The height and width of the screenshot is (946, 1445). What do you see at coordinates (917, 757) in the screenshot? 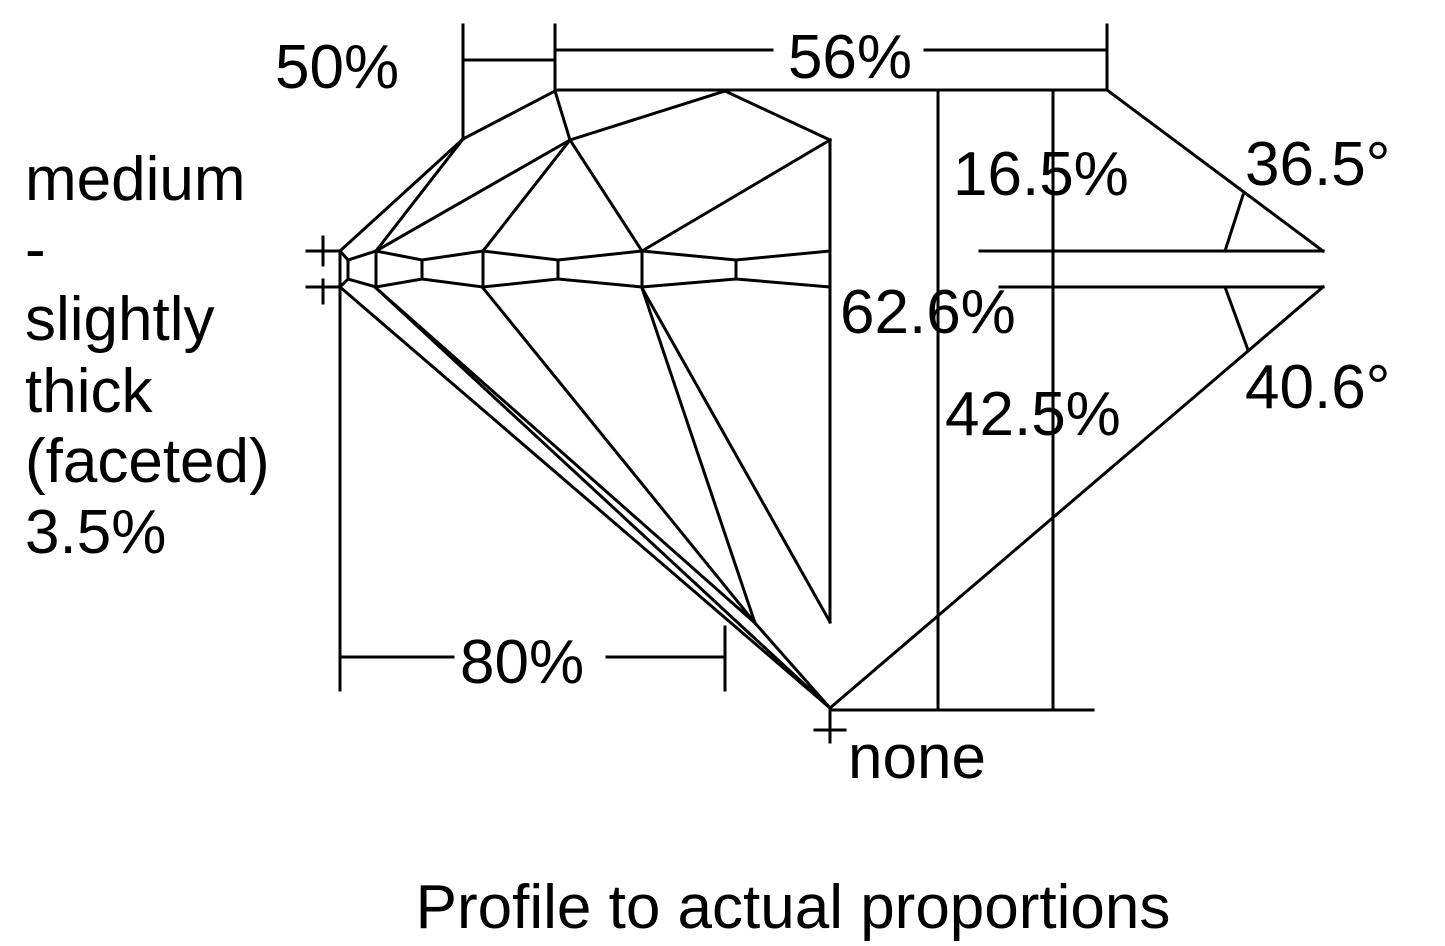
I see `culet-label: none` at bounding box center [917, 757].